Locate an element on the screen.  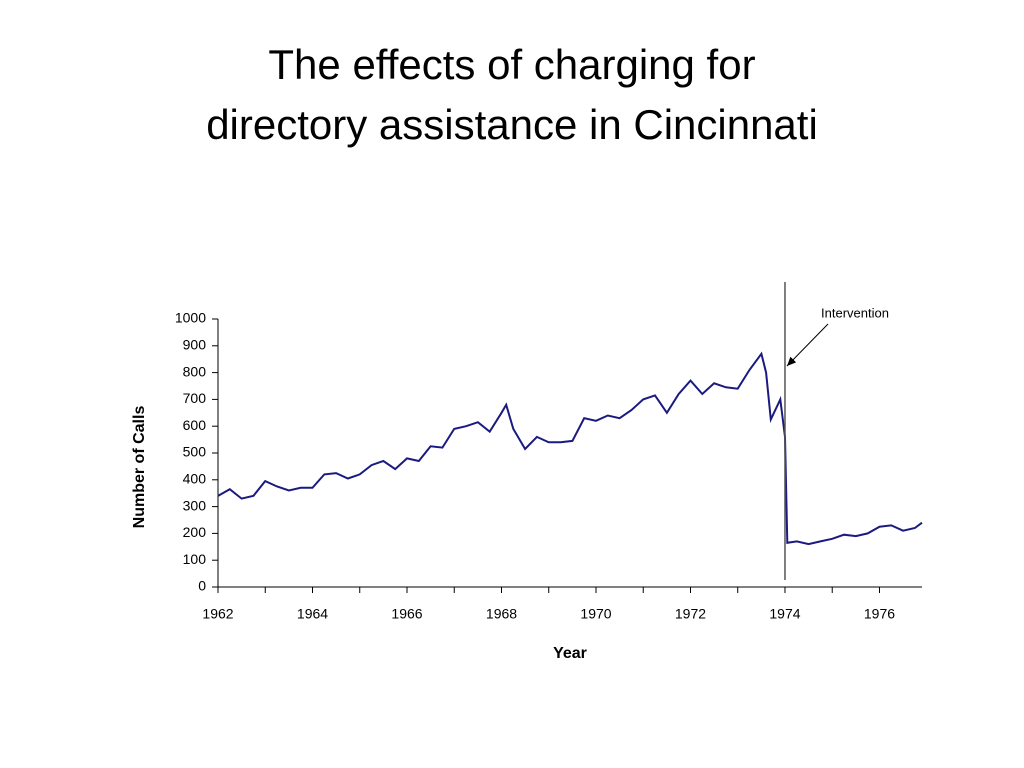
title-line: directory assistance in Cincinnati is located at coordinates (512, 124).